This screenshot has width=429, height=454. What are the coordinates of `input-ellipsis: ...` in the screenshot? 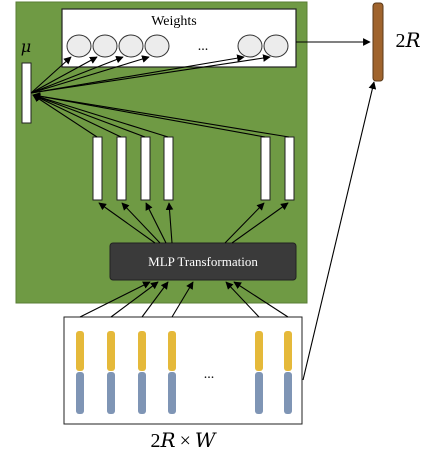 It's located at (209, 374).